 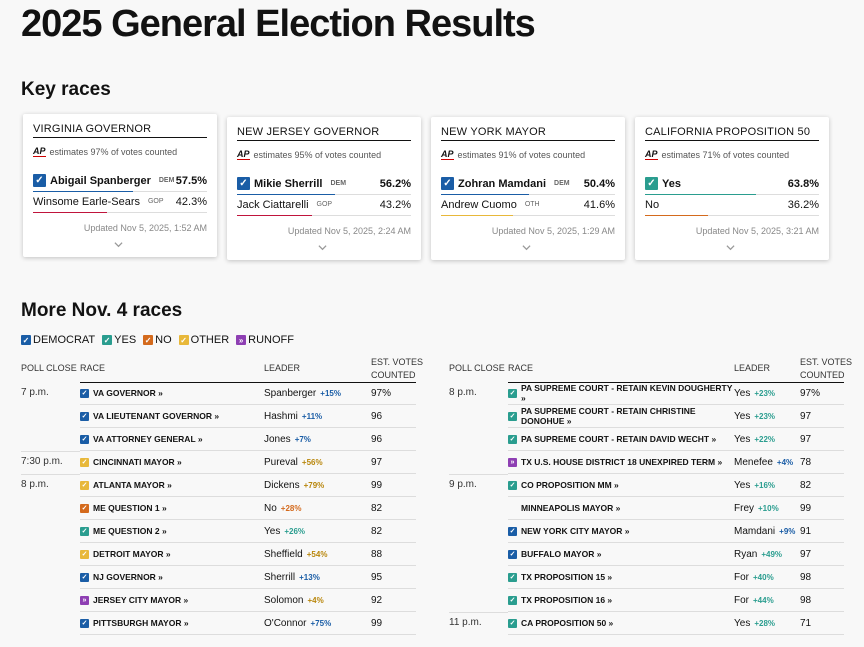 What do you see at coordinates (317, 577) in the screenshot?
I see `race-leader: Sherrill +13%` at bounding box center [317, 577].